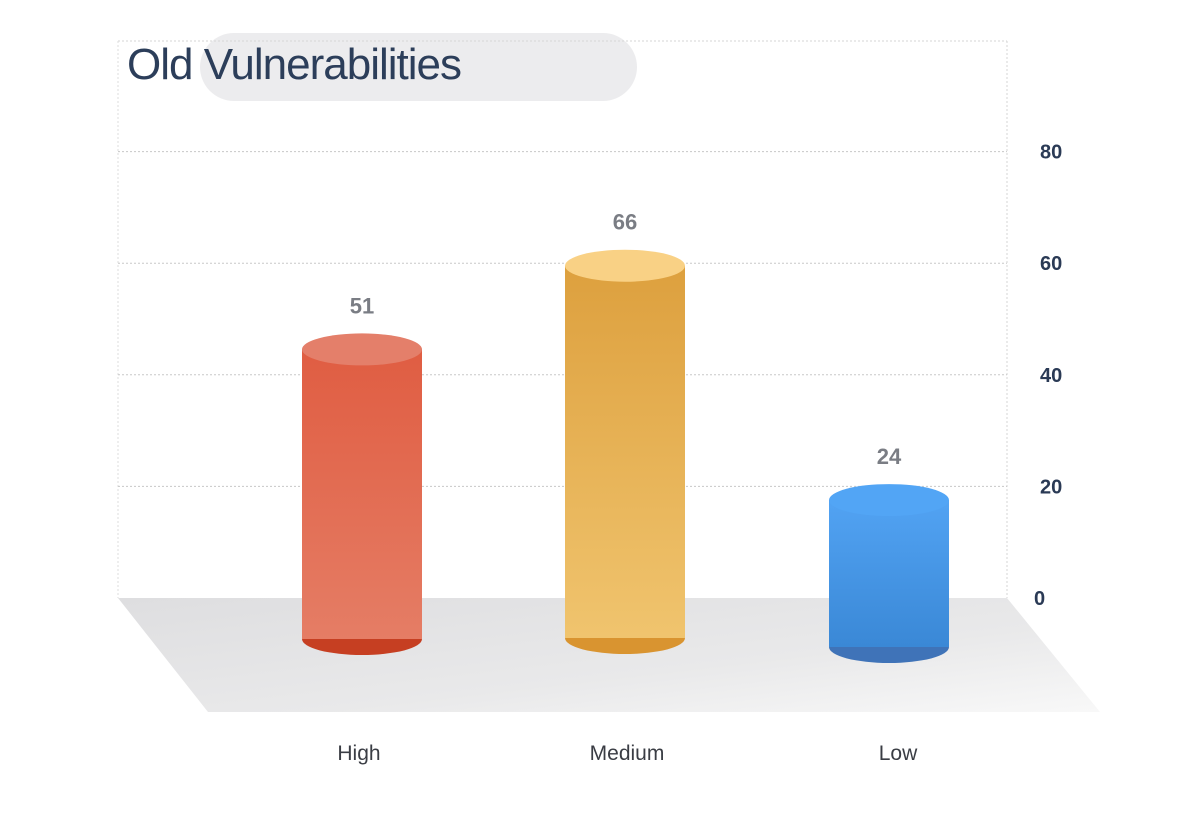 The image size is (1203, 839). Describe the element at coordinates (358, 753) in the screenshot. I see `category-label: High` at that location.